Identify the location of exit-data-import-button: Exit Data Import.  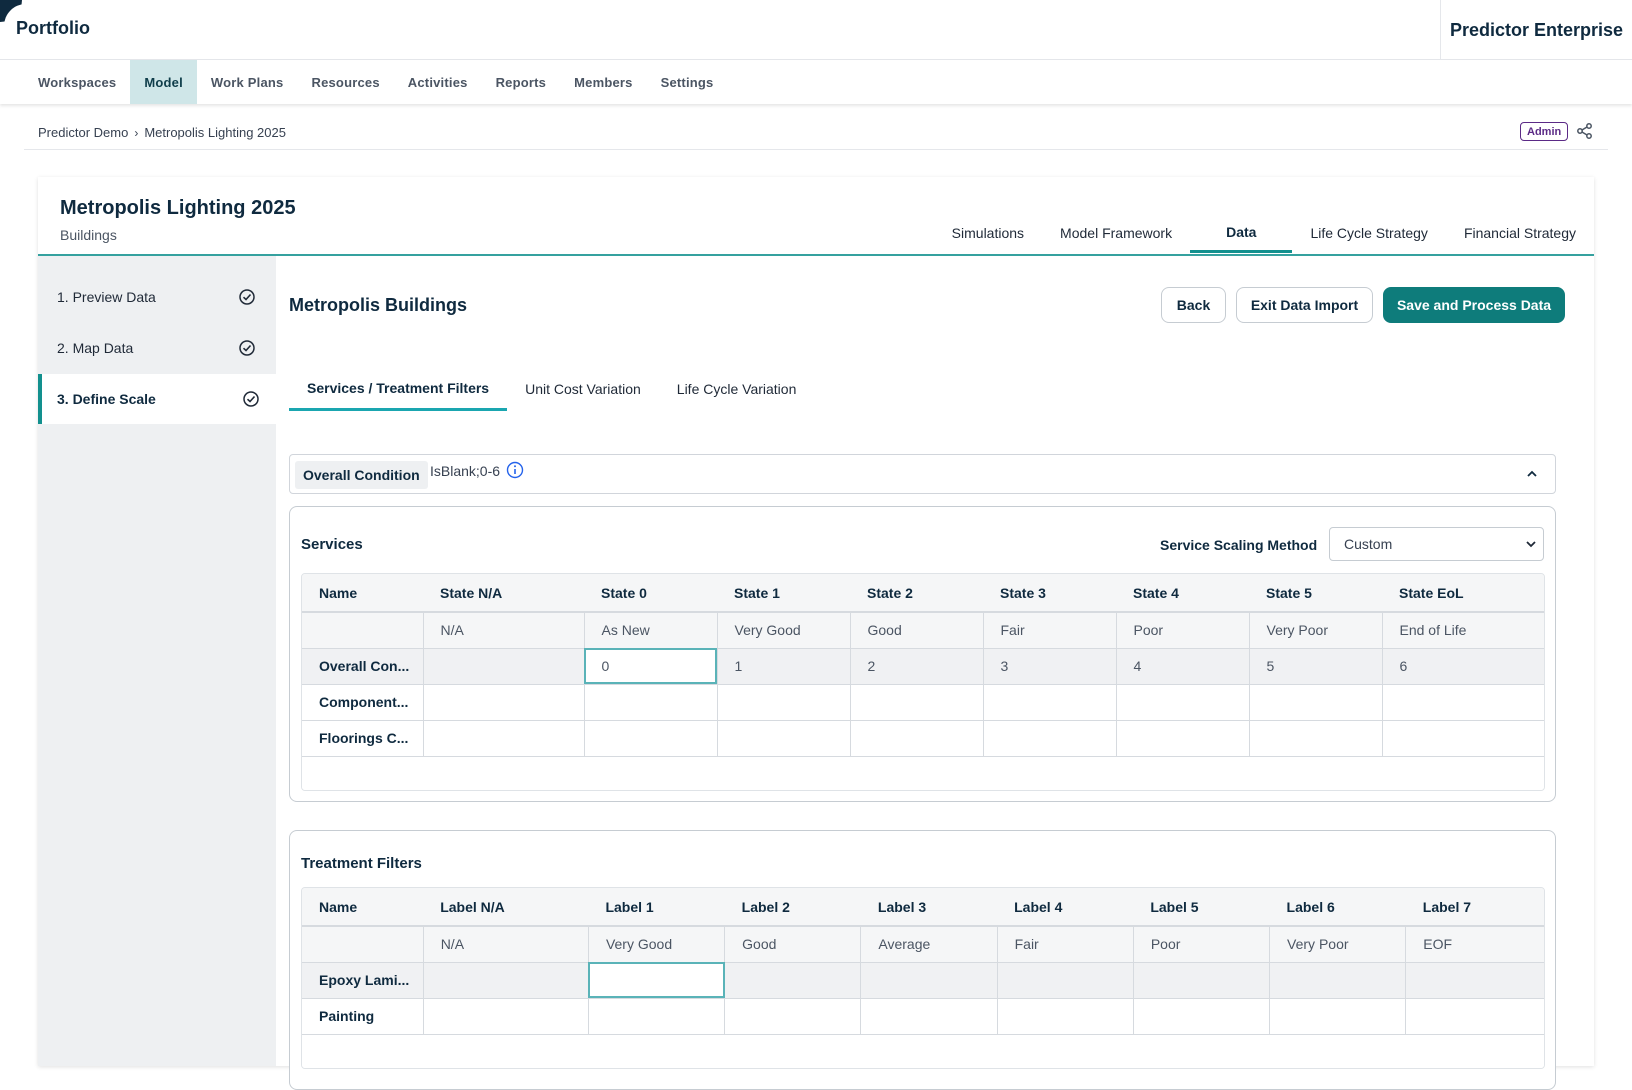
(1304, 305).